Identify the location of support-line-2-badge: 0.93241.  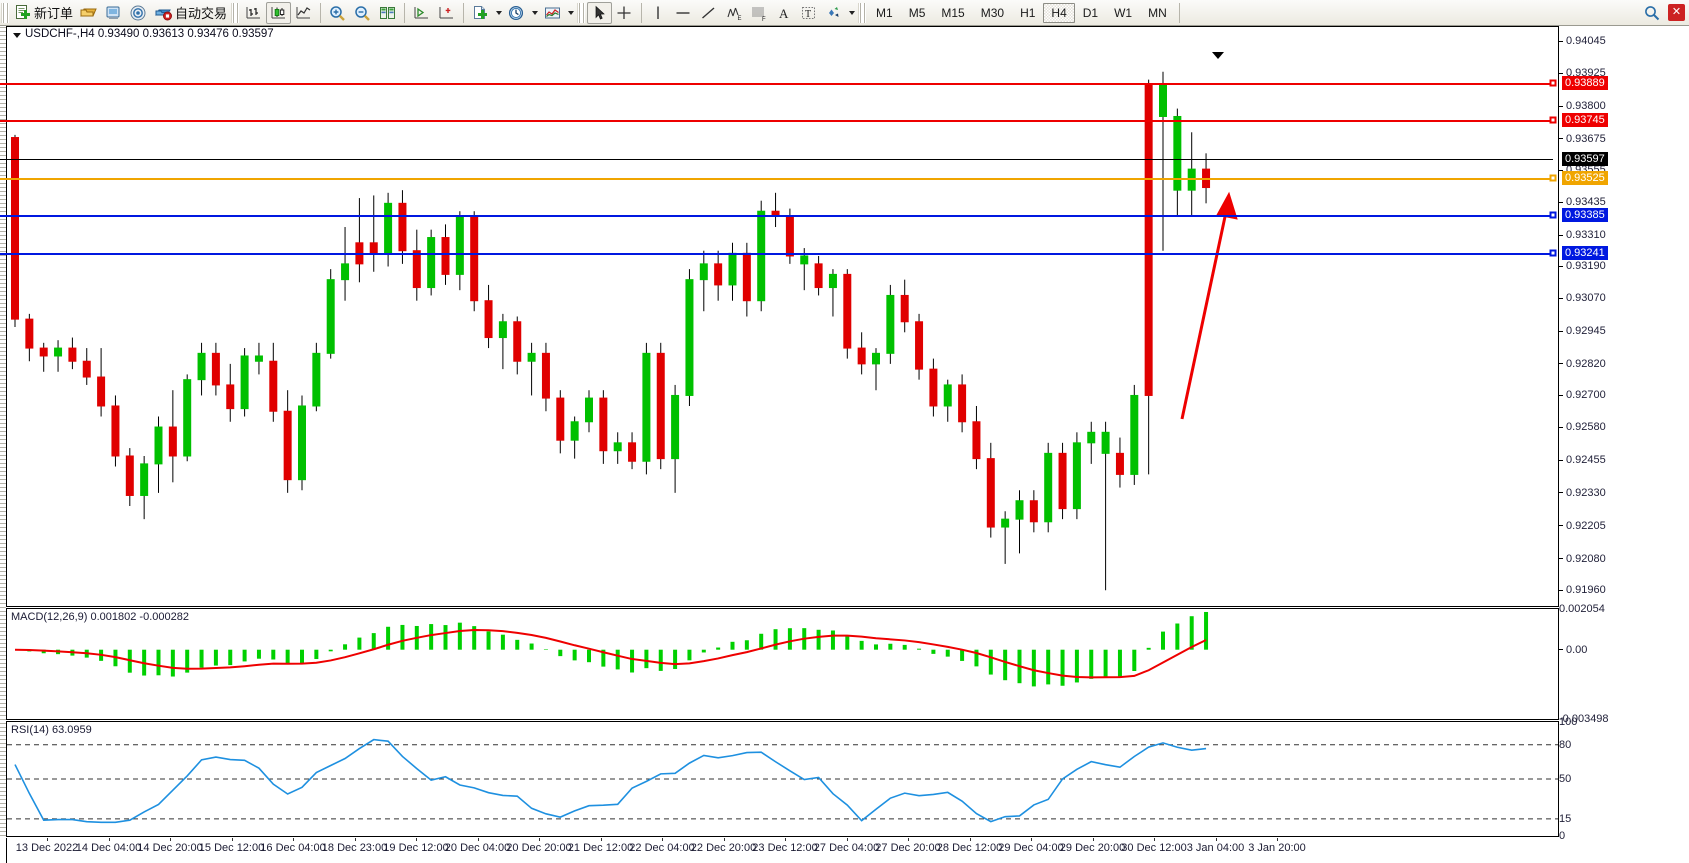
(1585, 253).